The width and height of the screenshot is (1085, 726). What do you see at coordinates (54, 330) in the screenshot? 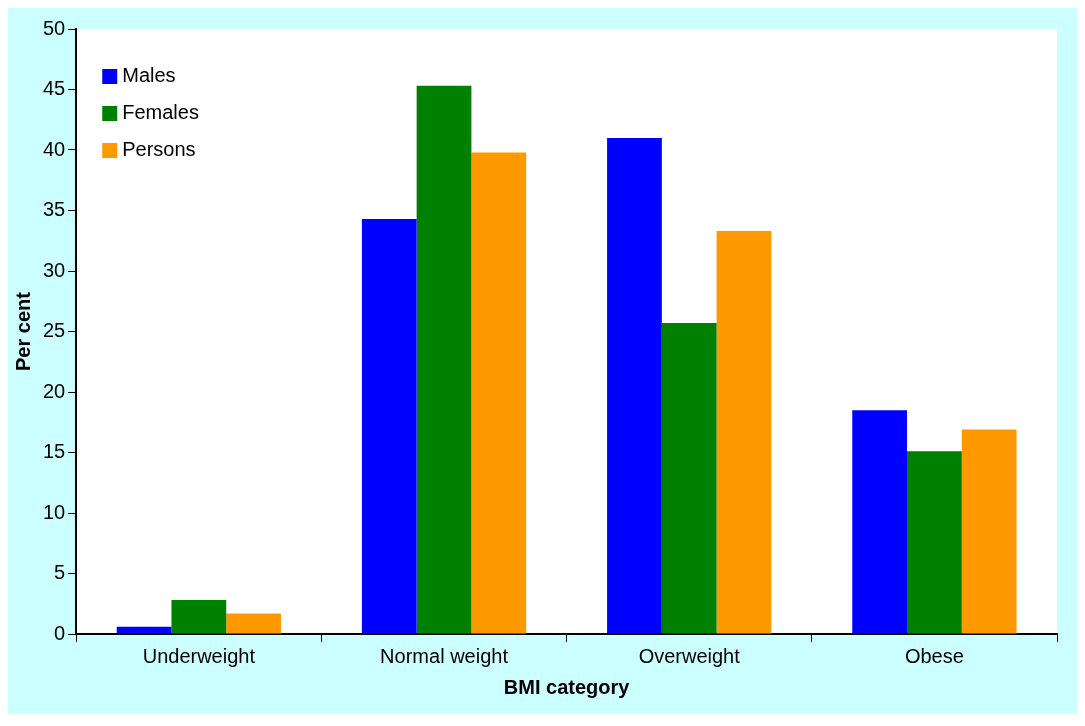
I see `y-tick-label: 25` at bounding box center [54, 330].